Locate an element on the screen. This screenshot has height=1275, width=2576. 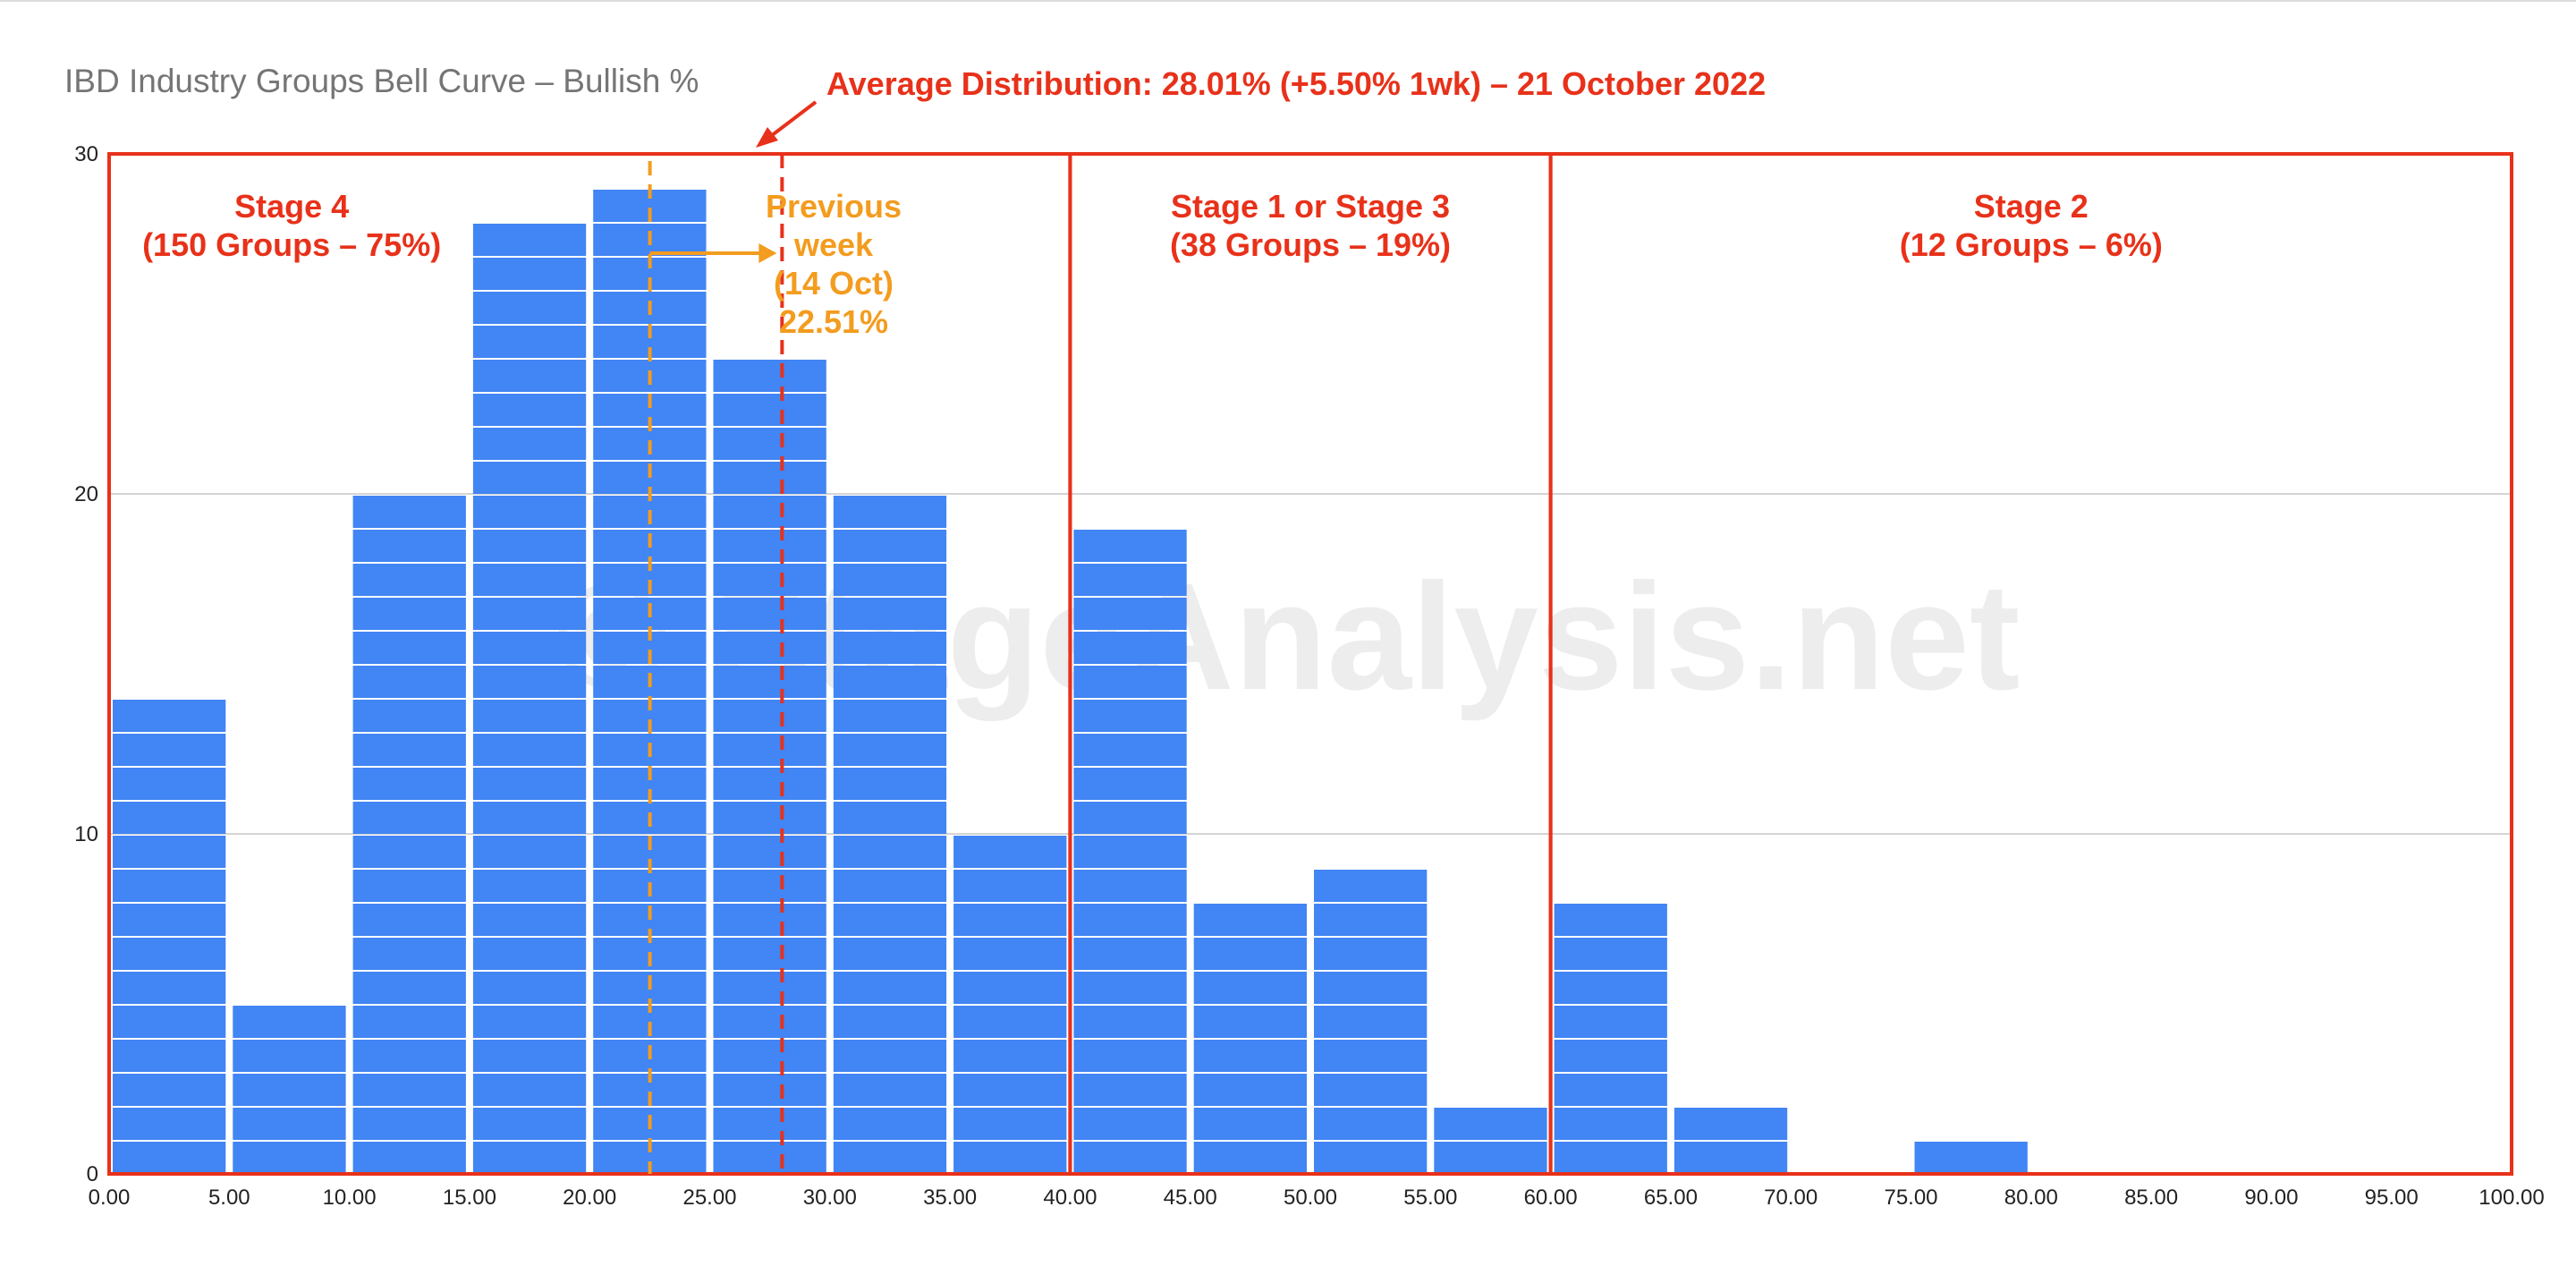
x-tick-label: 5.00 is located at coordinates (229, 1198).